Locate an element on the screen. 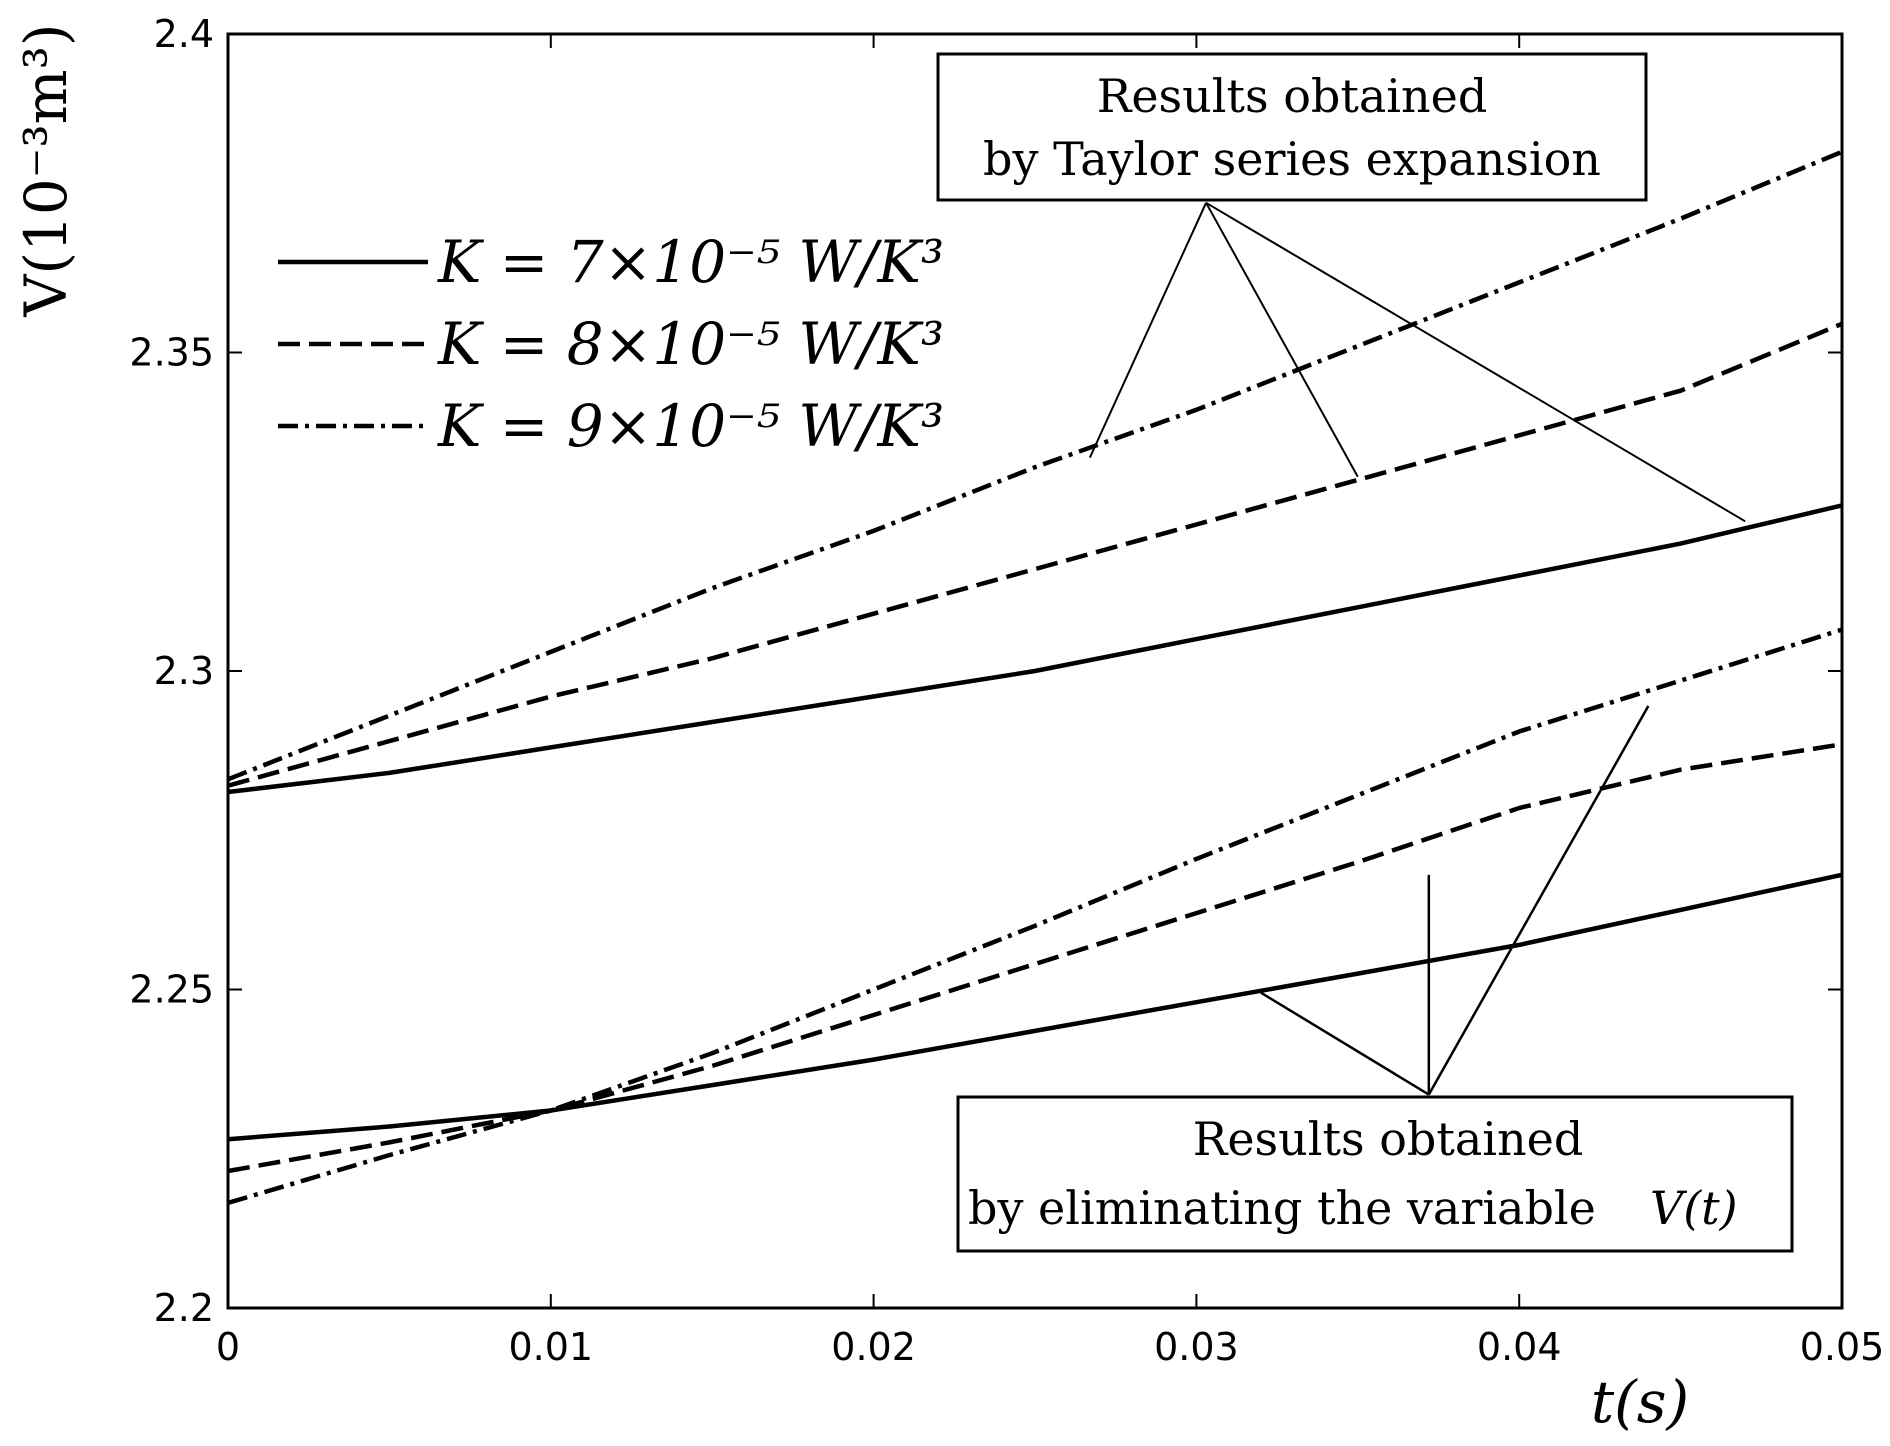  x-tick-label: 0.05 is located at coordinates (1842, 1347).